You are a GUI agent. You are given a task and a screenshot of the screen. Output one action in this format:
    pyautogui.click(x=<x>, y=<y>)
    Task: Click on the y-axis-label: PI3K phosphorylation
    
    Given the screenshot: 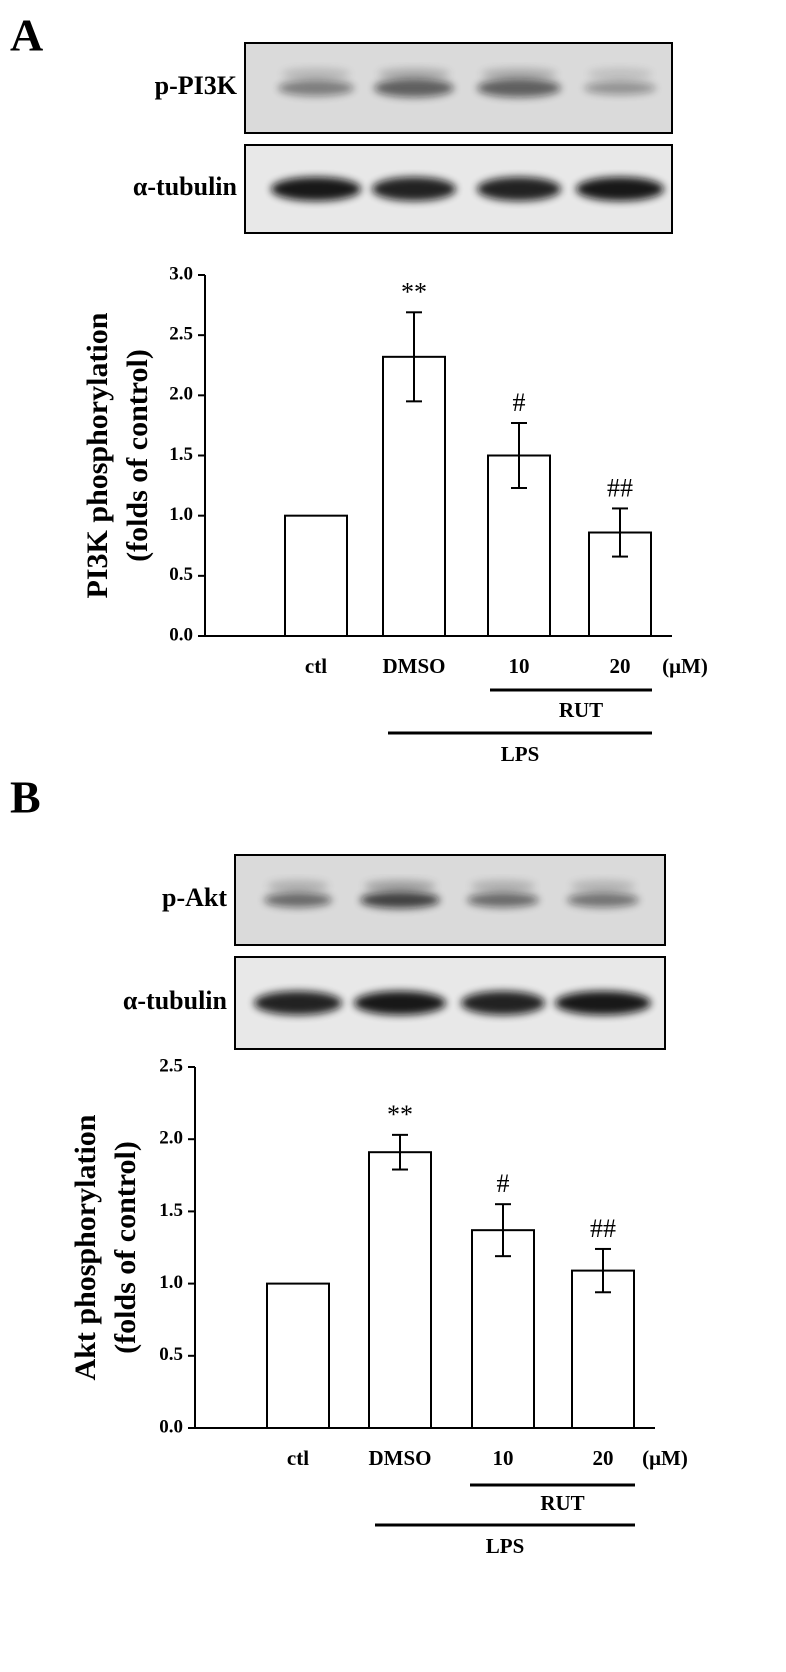 What is the action you would take?
    pyautogui.click(x=97, y=455)
    